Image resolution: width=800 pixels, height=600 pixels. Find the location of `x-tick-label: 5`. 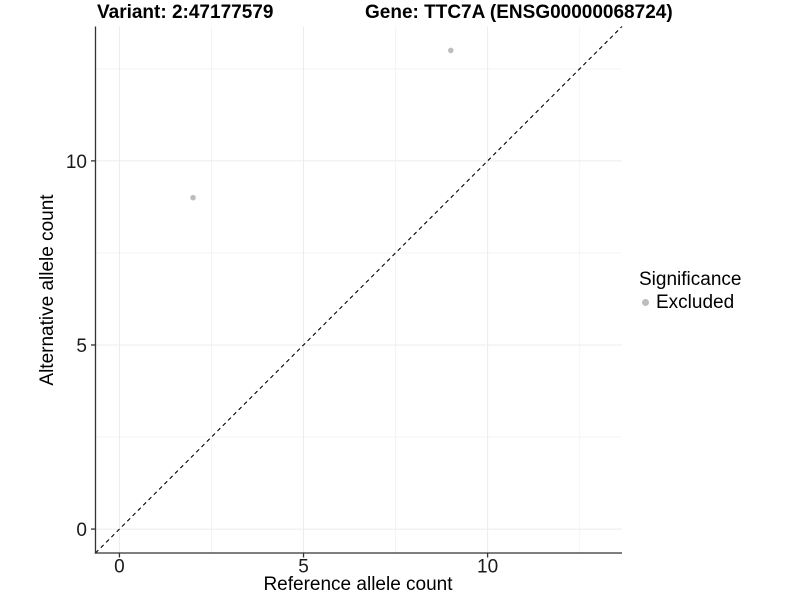

x-tick-label: 5 is located at coordinates (303, 567).